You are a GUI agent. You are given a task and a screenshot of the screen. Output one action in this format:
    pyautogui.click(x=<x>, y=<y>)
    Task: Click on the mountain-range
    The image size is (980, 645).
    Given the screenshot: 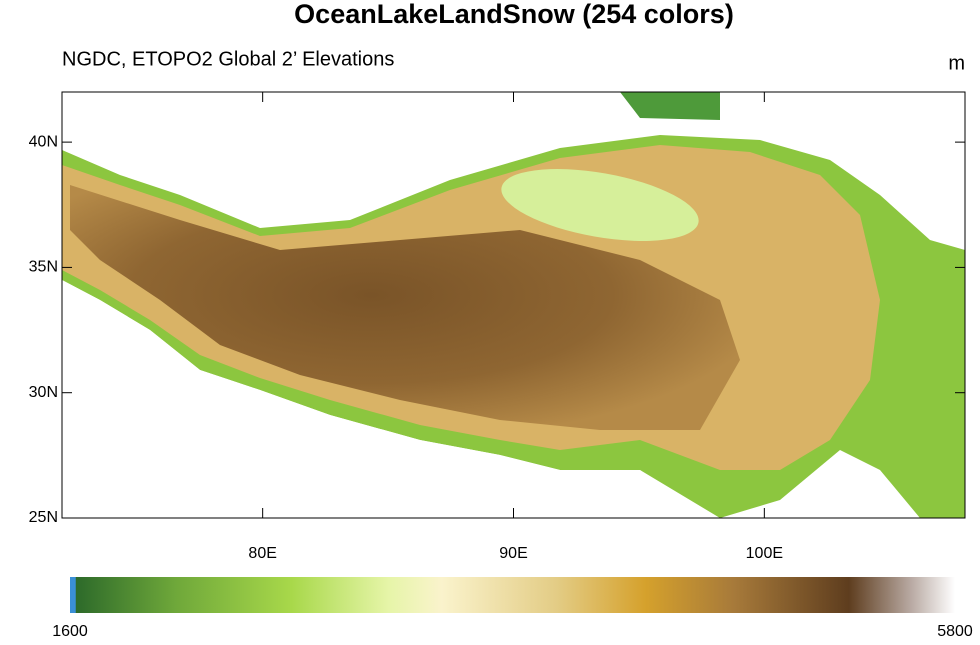 What is the action you would take?
    pyautogui.click(x=670, y=106)
    